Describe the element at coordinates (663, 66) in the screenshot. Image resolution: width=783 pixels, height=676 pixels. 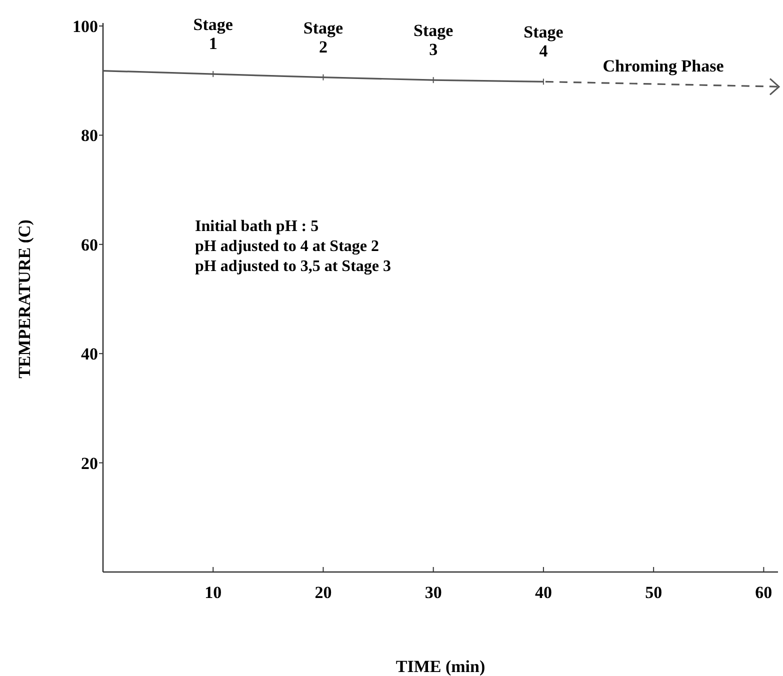
I see `annotation: Chroming Phase` at that location.